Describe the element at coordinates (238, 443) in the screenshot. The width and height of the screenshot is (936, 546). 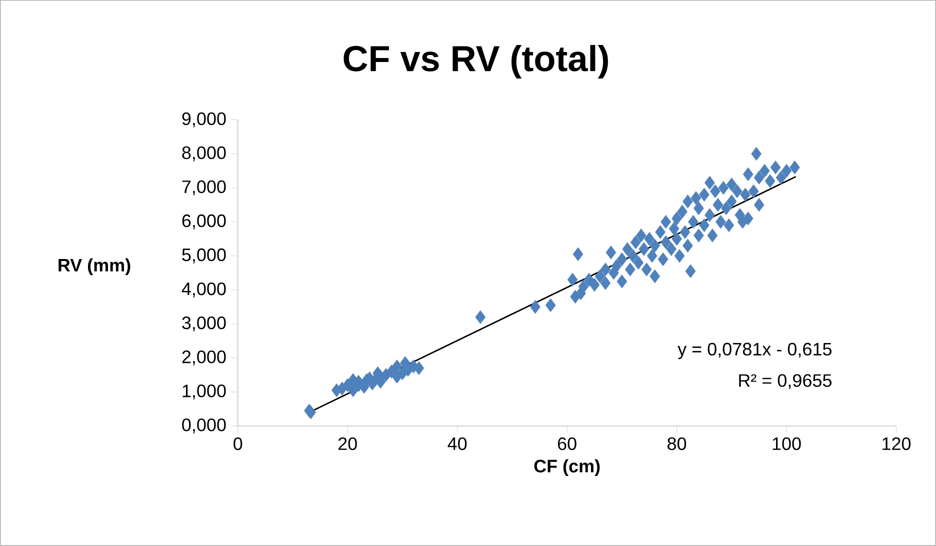
I see `x-tick-label: 0` at that location.